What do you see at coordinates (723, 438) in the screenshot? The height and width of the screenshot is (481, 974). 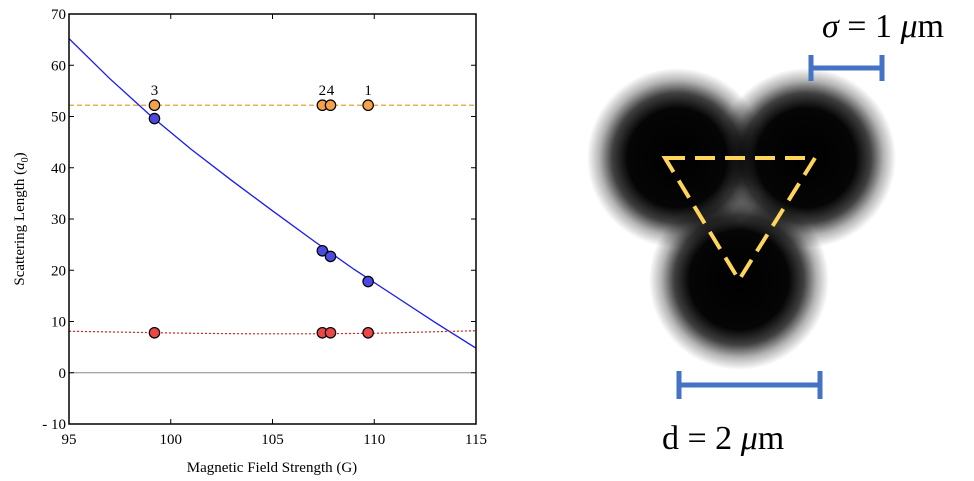 I see `d-label: d = 2 μm` at bounding box center [723, 438].